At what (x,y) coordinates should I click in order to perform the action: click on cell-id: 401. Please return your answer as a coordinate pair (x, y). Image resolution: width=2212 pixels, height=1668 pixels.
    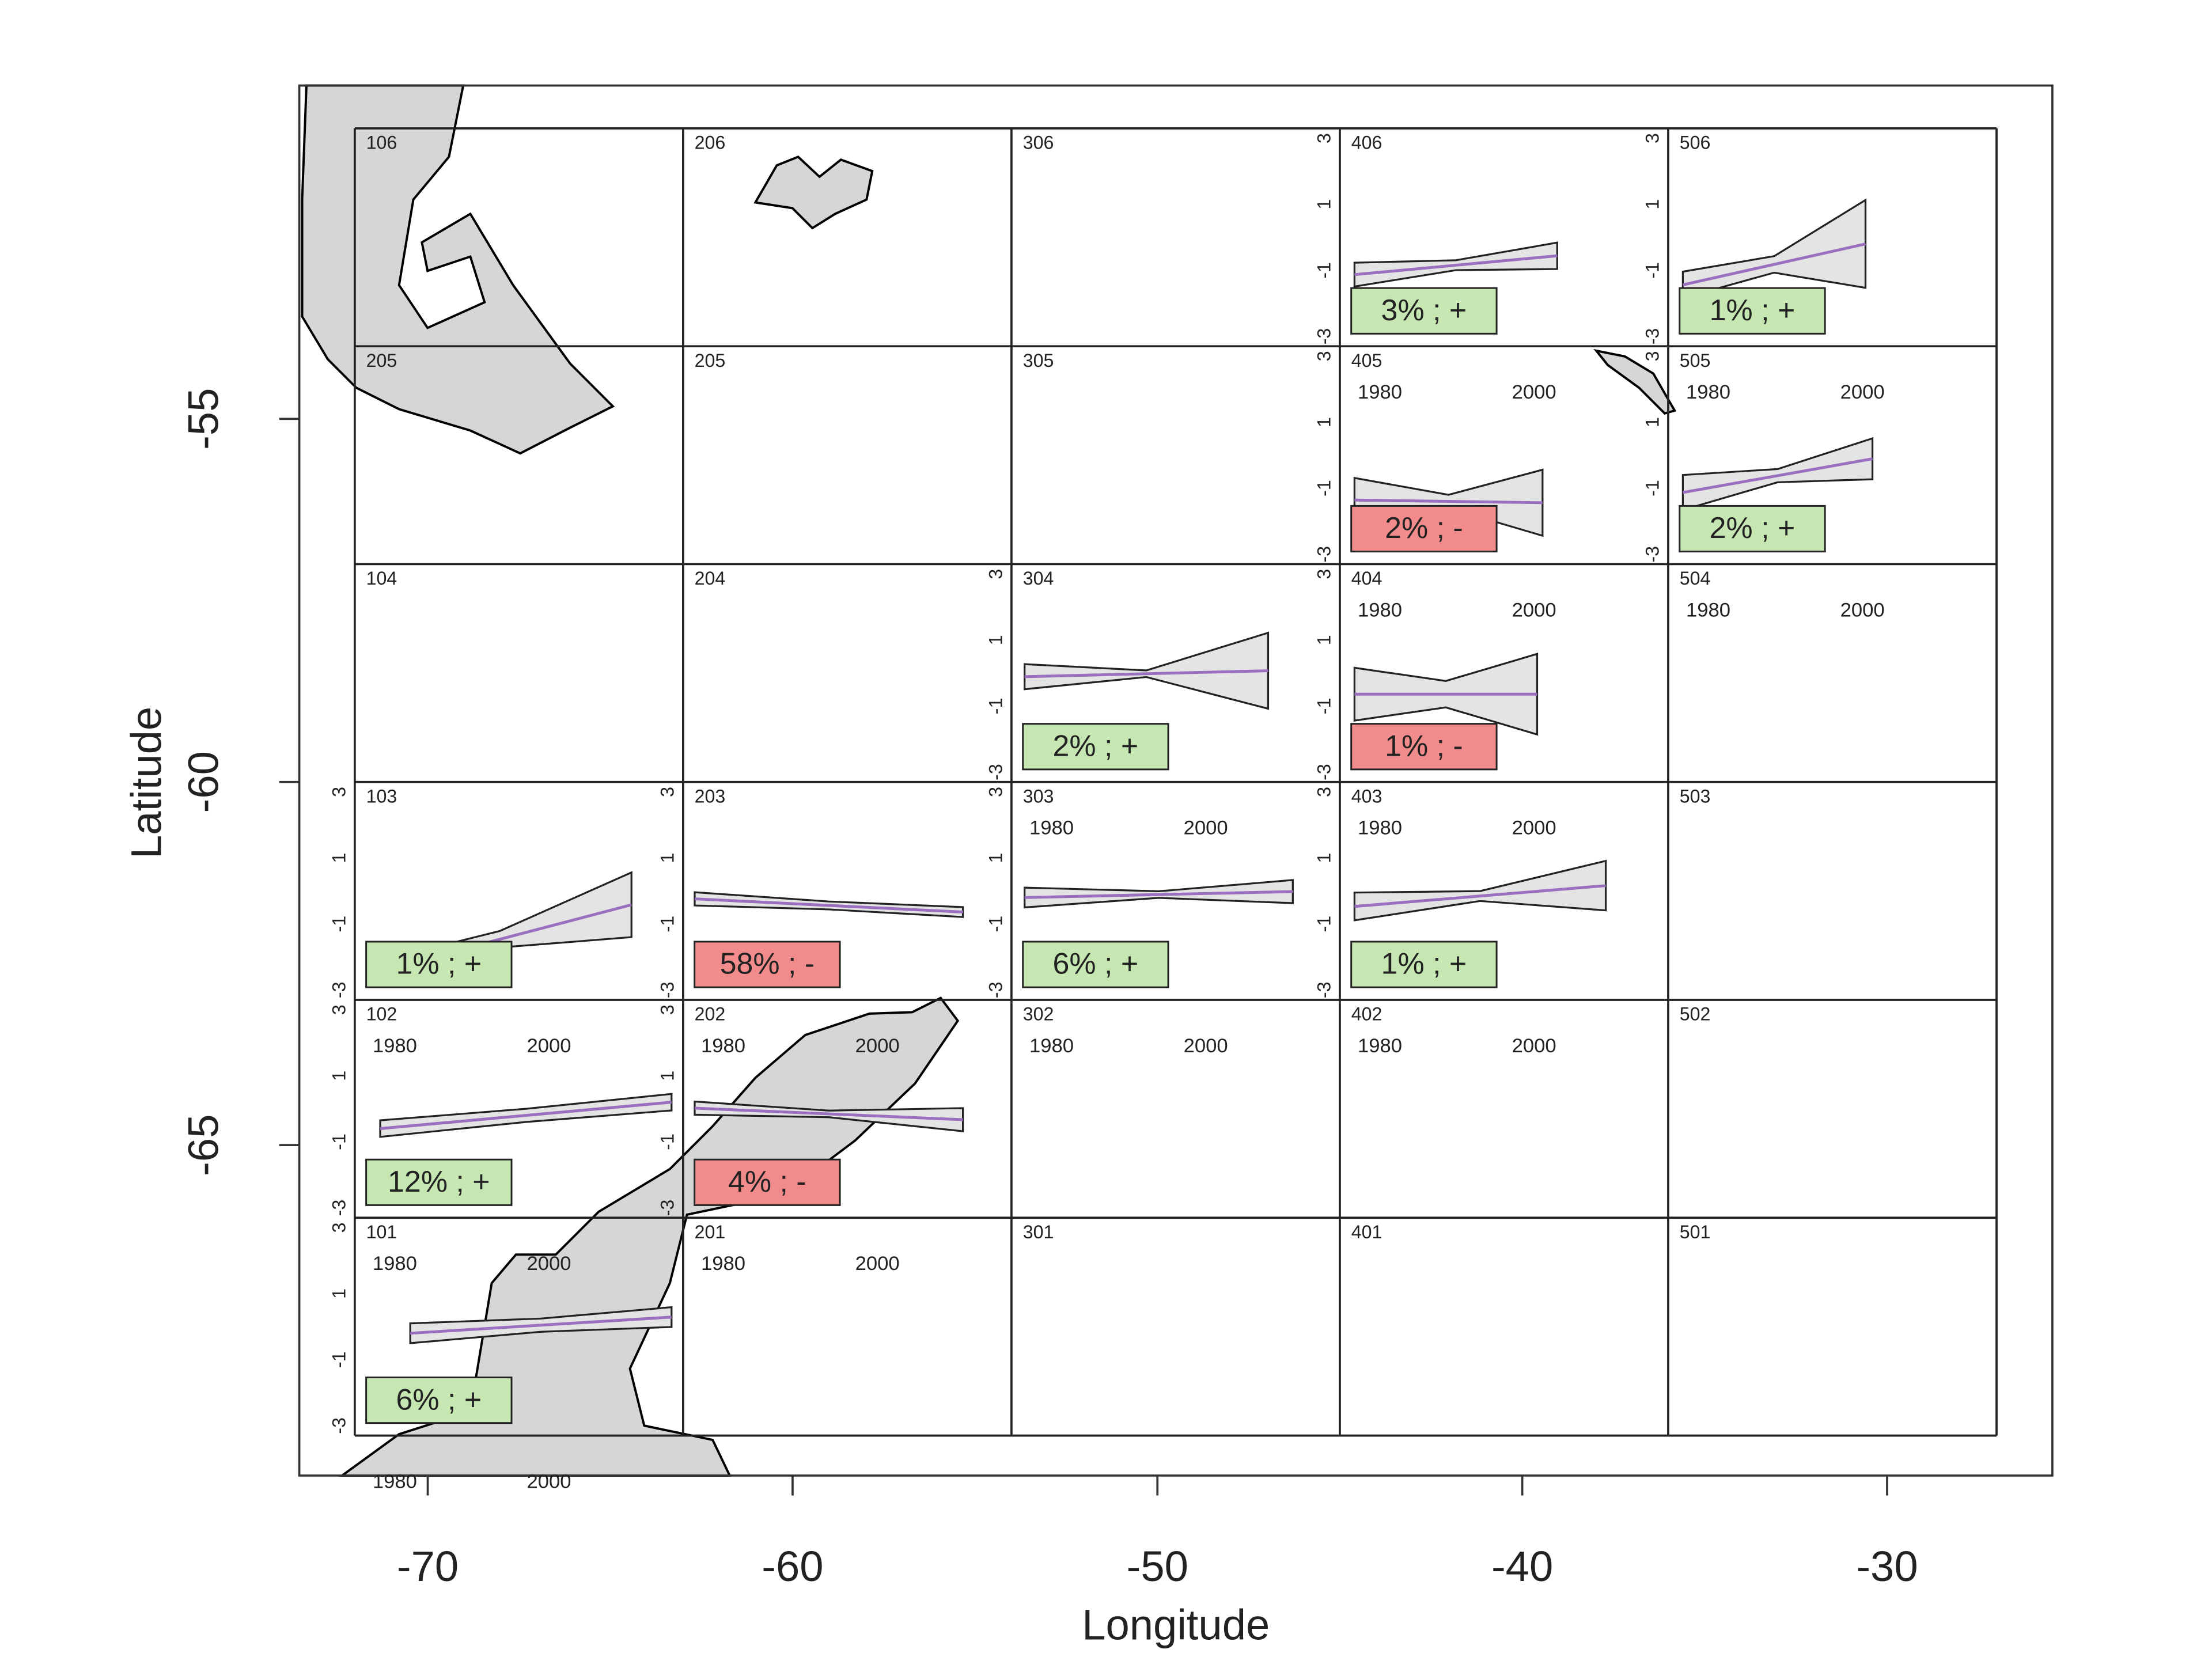
    Looking at the image, I should click on (1366, 1232).